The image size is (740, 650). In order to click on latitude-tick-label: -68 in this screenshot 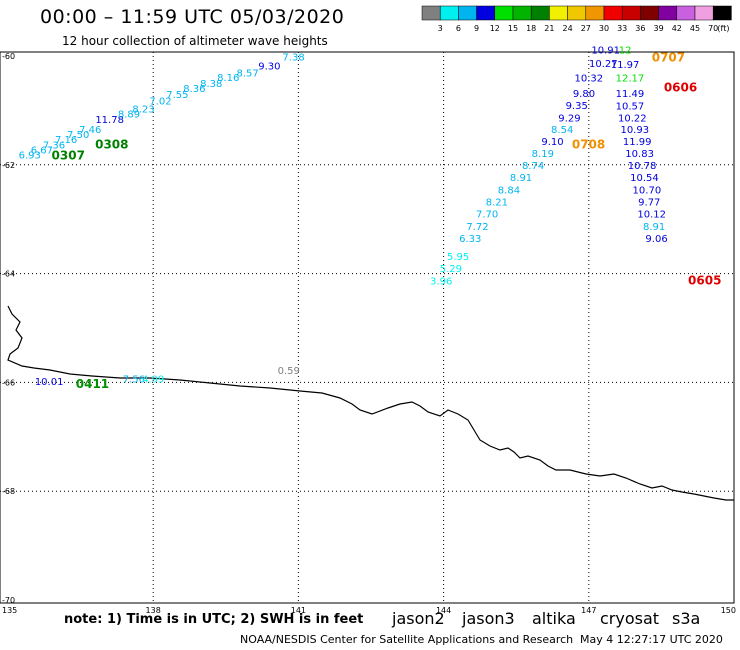, I will do `click(8, 491)`.